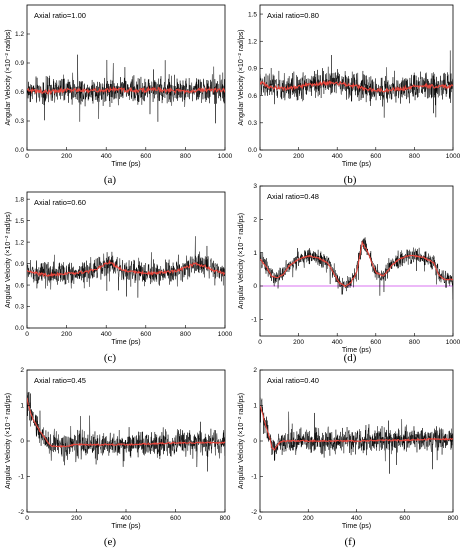 This screenshot has height=550, width=464. Describe the element at coordinates (175, 518) in the screenshot. I see `x-tick-label-e-3: 600` at that location.